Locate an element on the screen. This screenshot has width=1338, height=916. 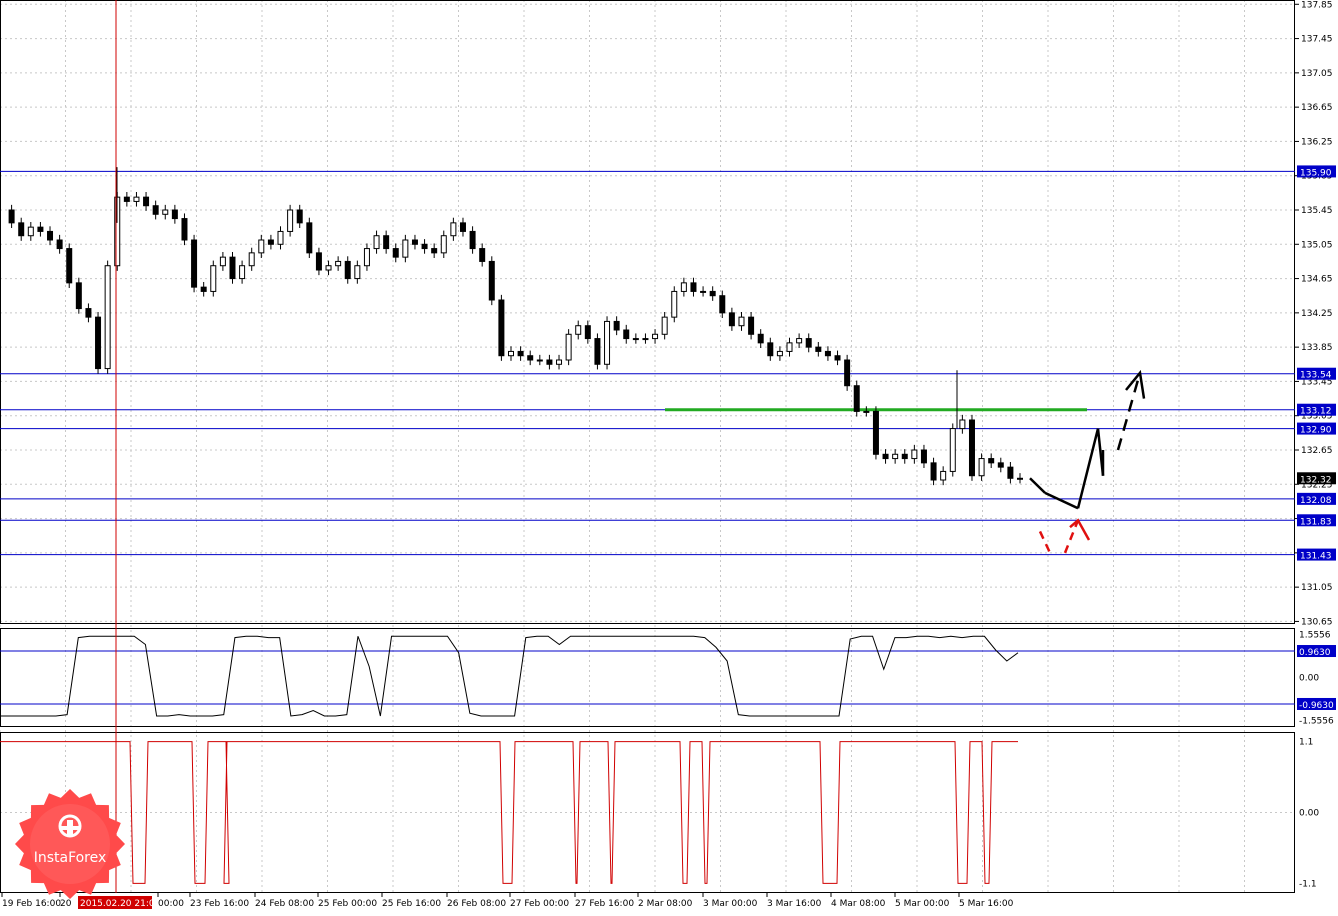
forecast-red-arrowhead is located at coordinates (1080, 529).